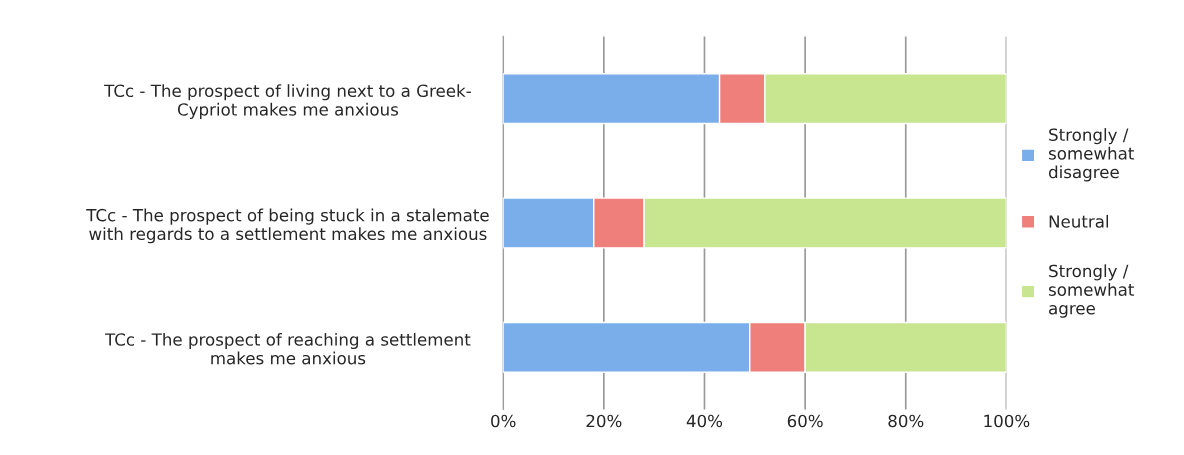 Image resolution: width=1184 pixels, height=455 pixels. Describe the element at coordinates (287, 348) in the screenshot. I see `y-tick-label: TCc - The prospect of reaching a settlement makes me anxious` at that location.